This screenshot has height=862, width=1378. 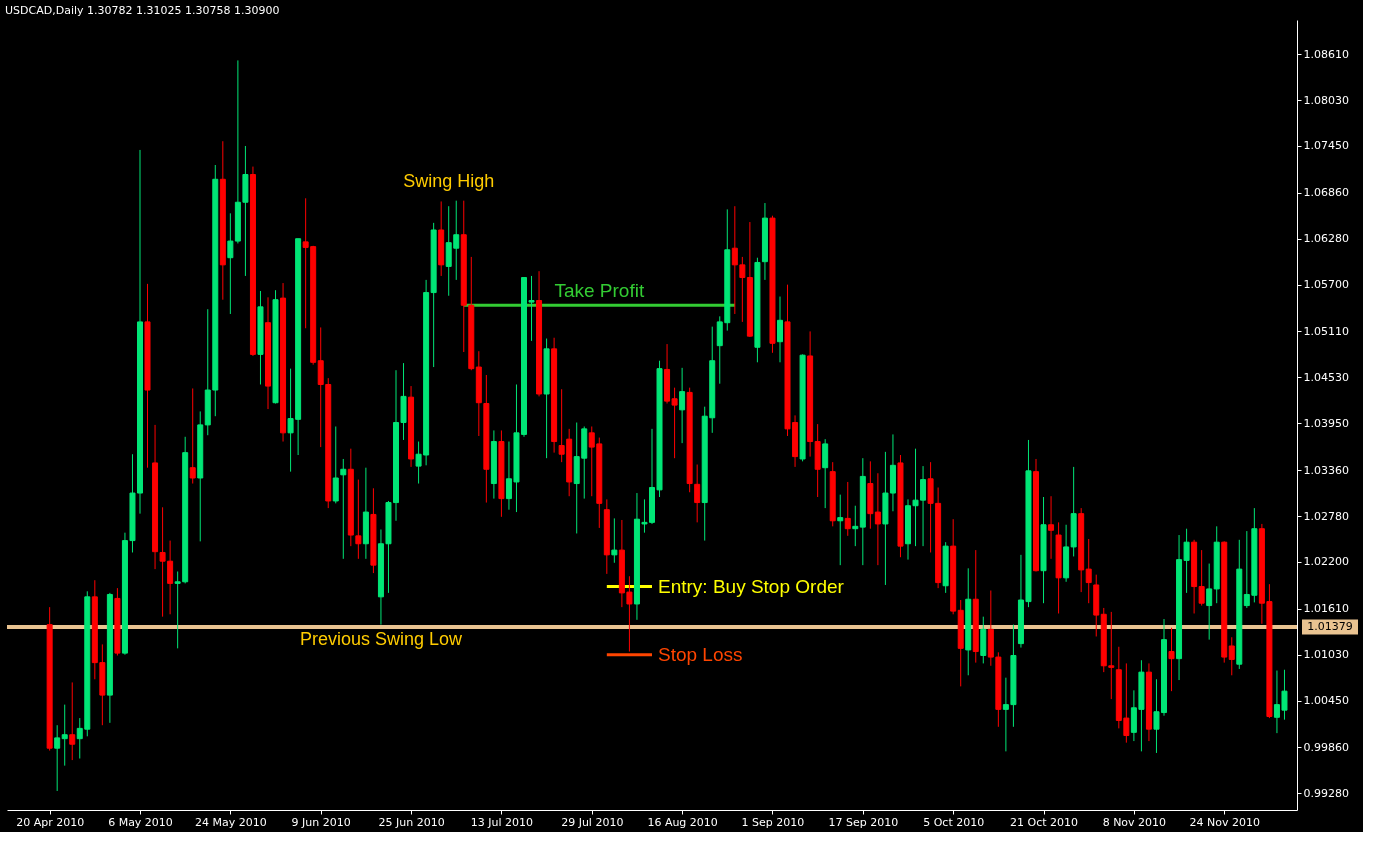 What do you see at coordinates (751, 586) in the screenshot?
I see `series-label: Entry: Buy Stop Order` at bounding box center [751, 586].